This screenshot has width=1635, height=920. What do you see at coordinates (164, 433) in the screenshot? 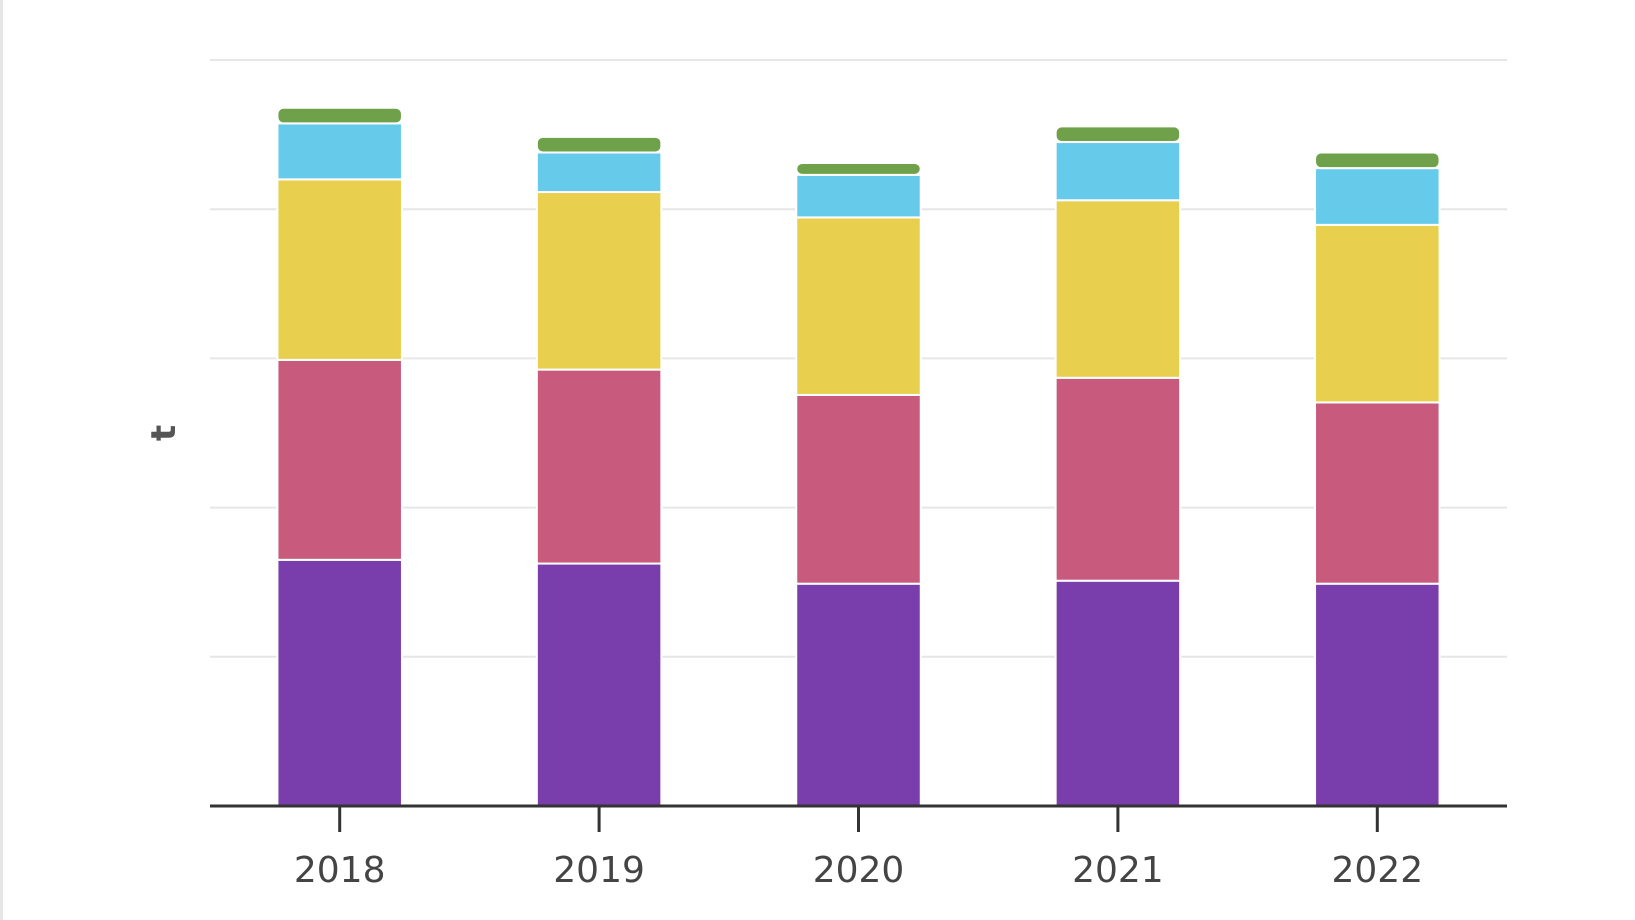
I see `y-axis-title: t` at bounding box center [164, 433].